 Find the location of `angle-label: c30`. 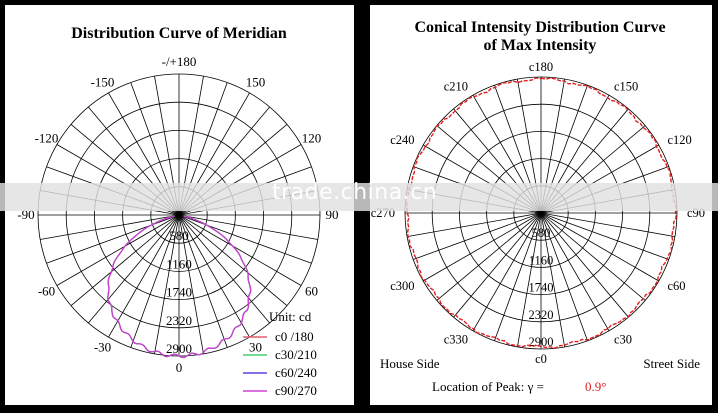

angle-label: c30 is located at coordinates (623, 339).